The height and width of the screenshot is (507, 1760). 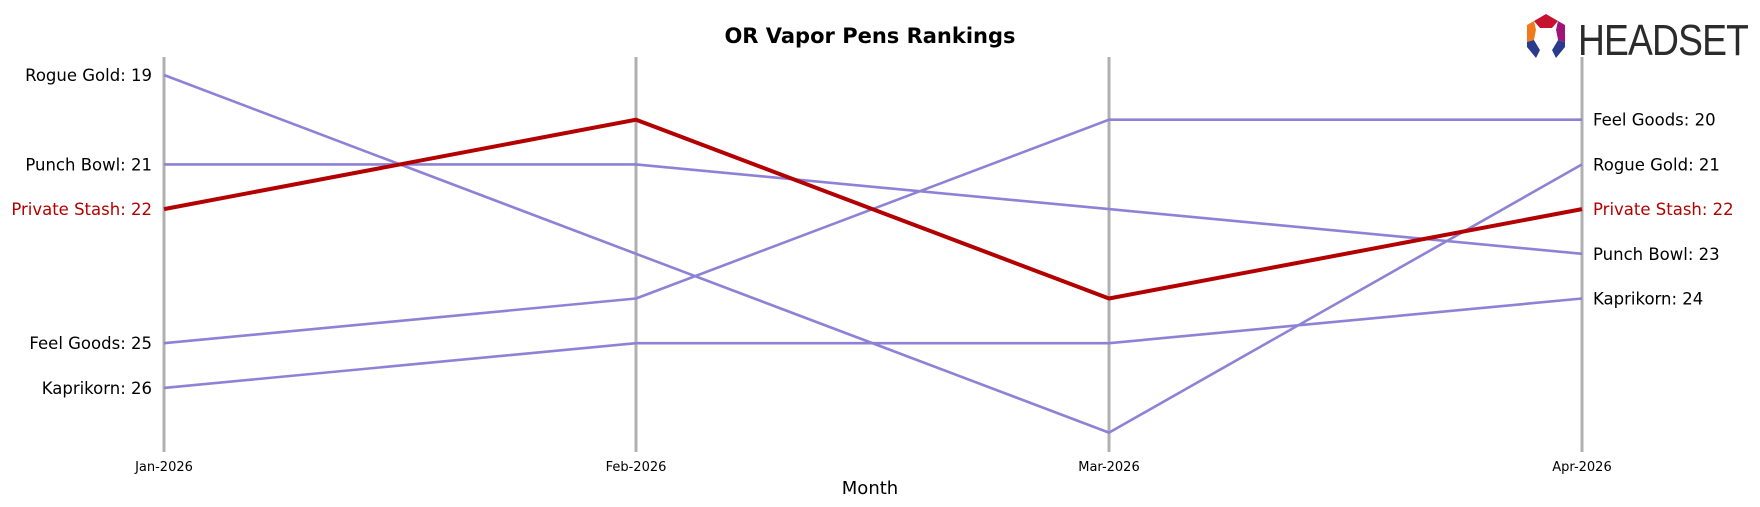 I want to click on start-rank-label: Private Stash: 22, so click(x=81, y=209).